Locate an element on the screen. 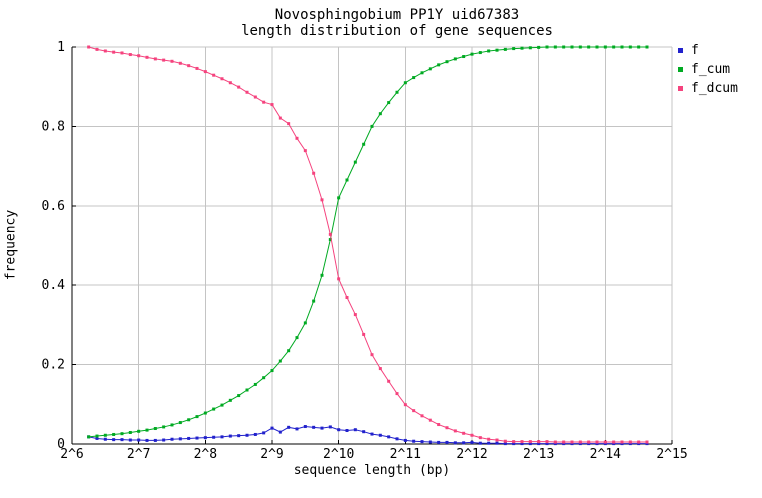 This screenshot has width=762, height=498. x-axis-label: sequence length (bp) is located at coordinates (372, 470).